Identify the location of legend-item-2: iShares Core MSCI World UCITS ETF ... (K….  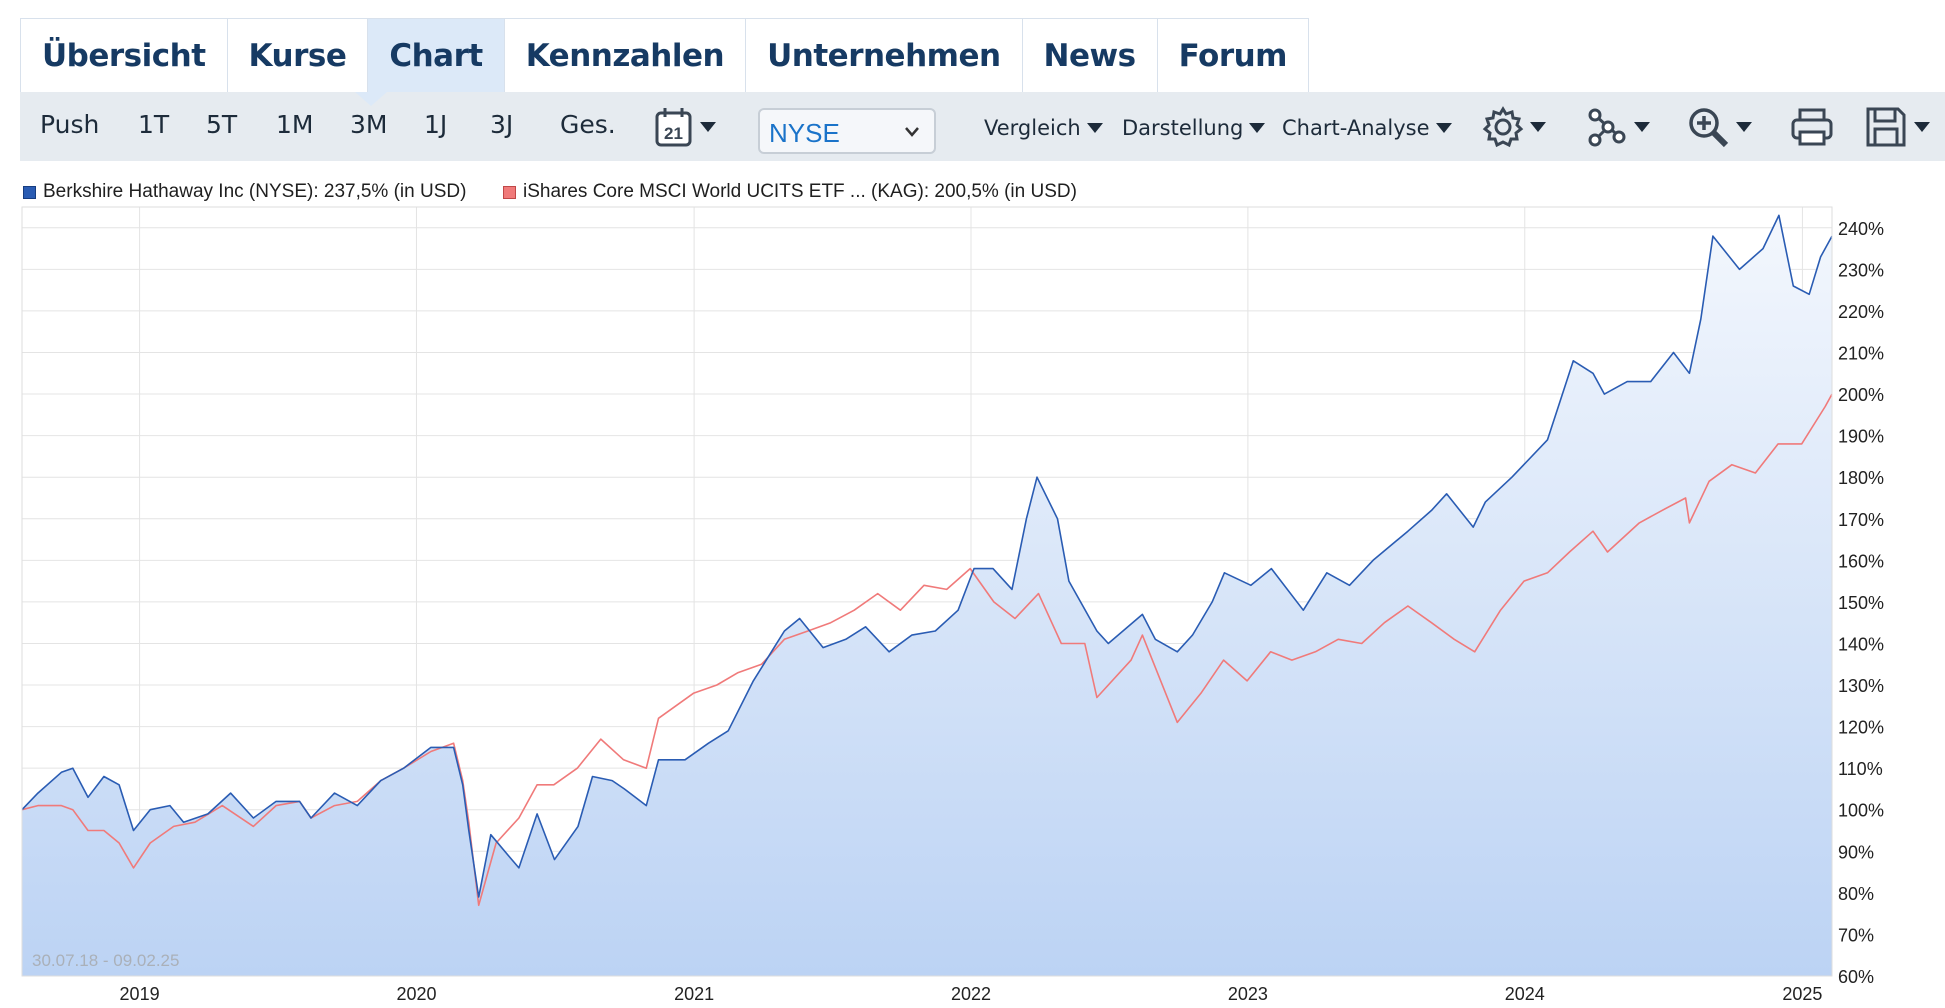
(790, 192).